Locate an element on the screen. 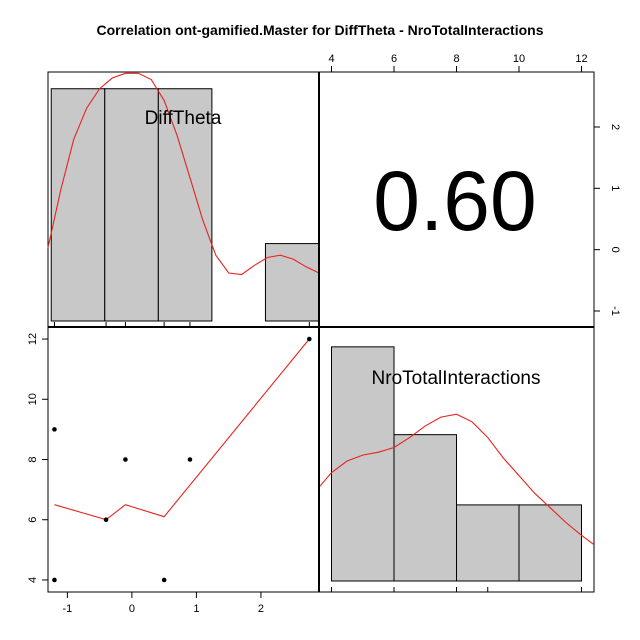  variable-label-2: NroTotalInteractions is located at coordinates (456, 378).